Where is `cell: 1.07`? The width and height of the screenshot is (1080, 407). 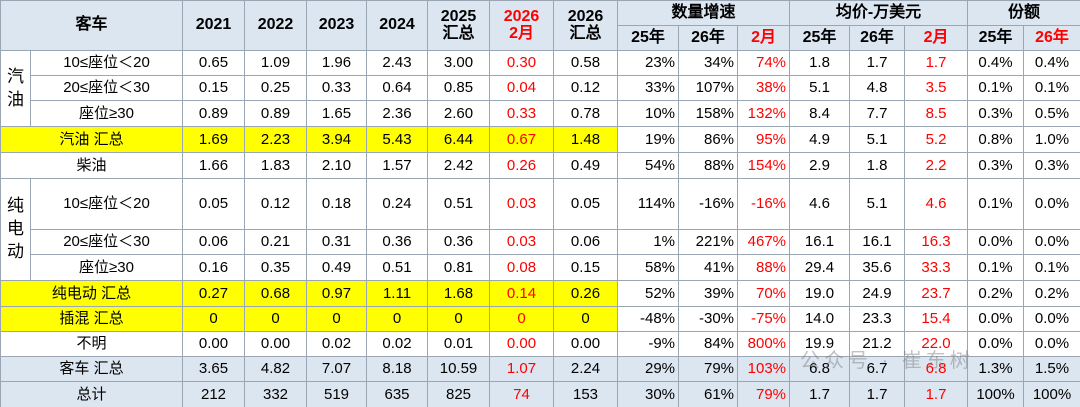
cell: 1.07 is located at coordinates (522, 369).